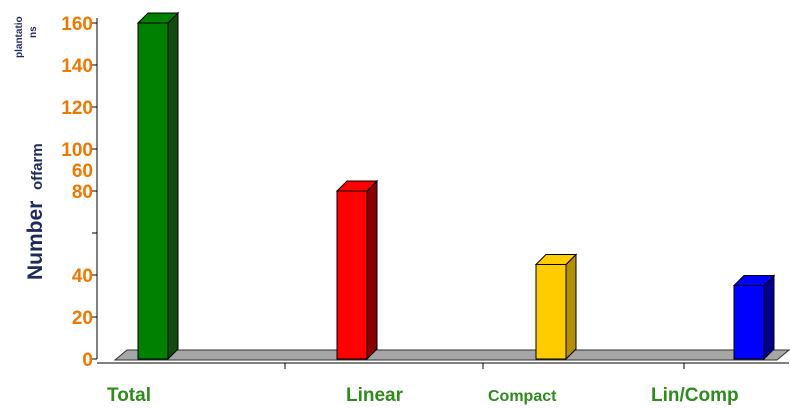 The image size is (790, 408). I want to click on y-axis-title-part3: plantatio, so click(19, 37).